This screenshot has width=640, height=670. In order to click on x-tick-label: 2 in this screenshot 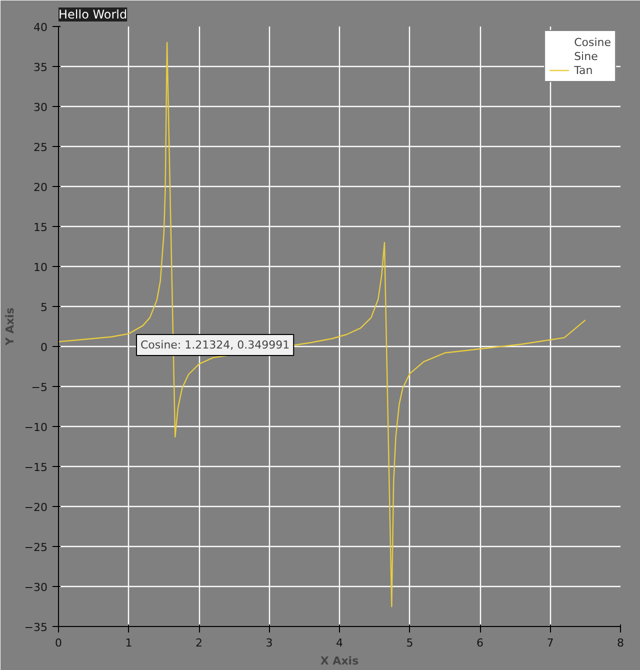, I will do `click(199, 643)`.